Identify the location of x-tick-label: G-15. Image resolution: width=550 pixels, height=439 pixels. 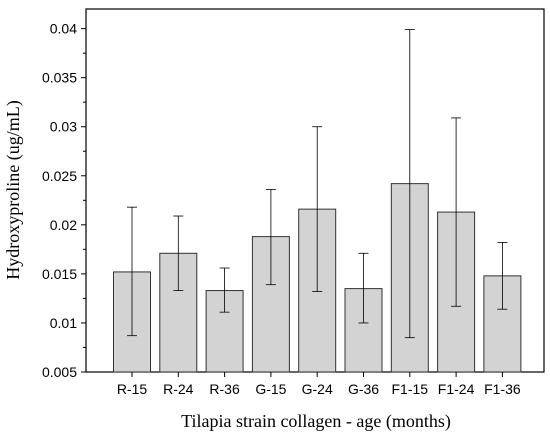
(270, 389).